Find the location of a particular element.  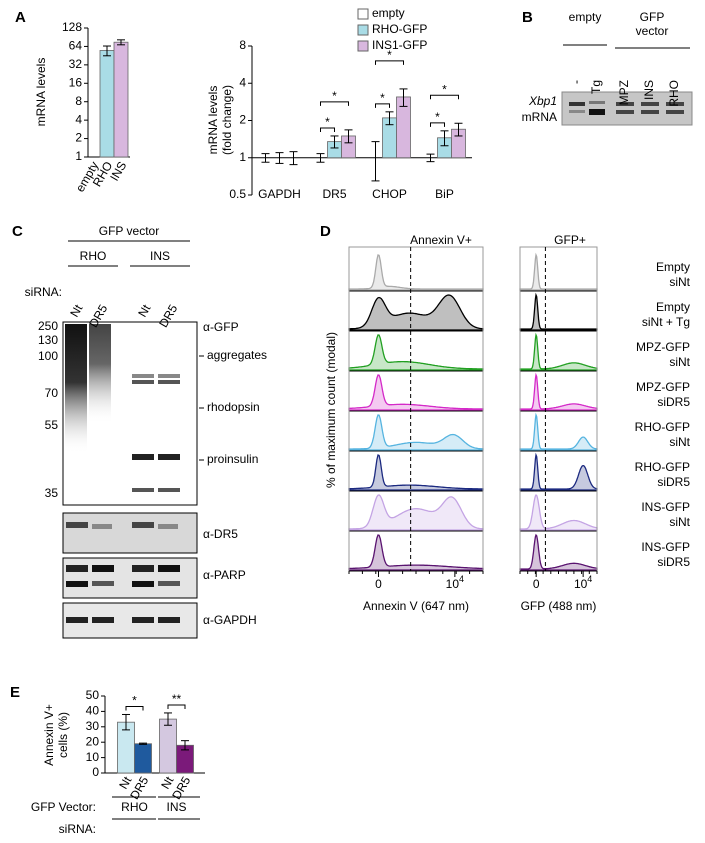

y-tick-label: 32 is located at coordinates (76, 64).